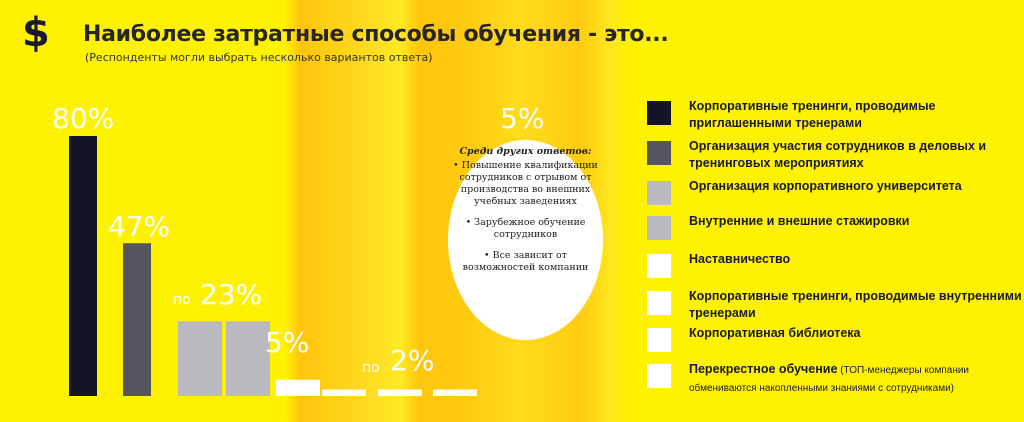  I want to click on legend-label-text: Внутренние и внешние стажировки, so click(799, 221).